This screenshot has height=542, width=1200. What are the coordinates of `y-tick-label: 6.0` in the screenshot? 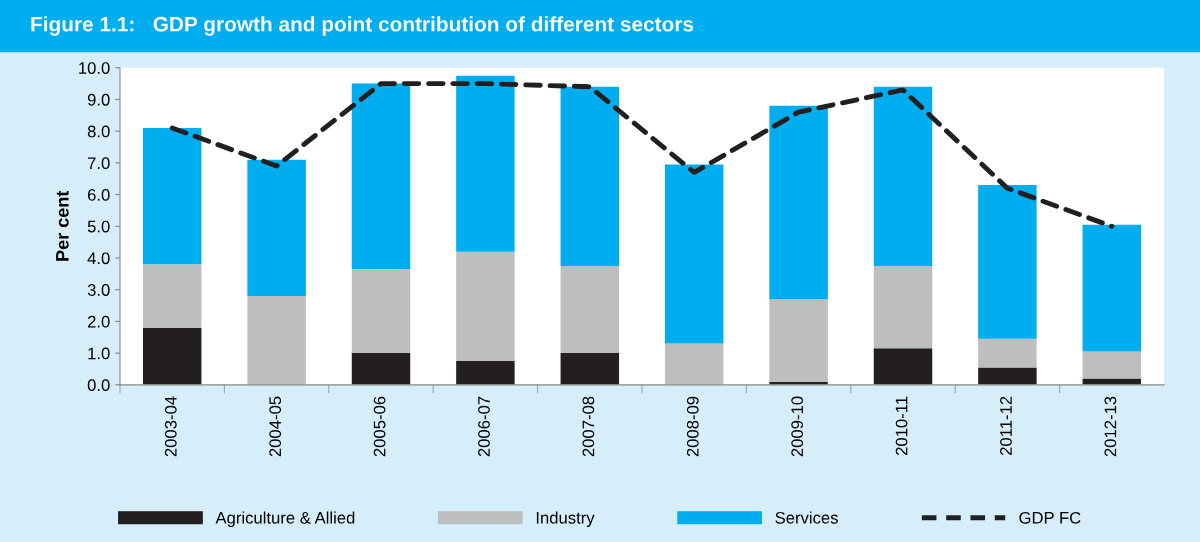 It's located at (98, 194).